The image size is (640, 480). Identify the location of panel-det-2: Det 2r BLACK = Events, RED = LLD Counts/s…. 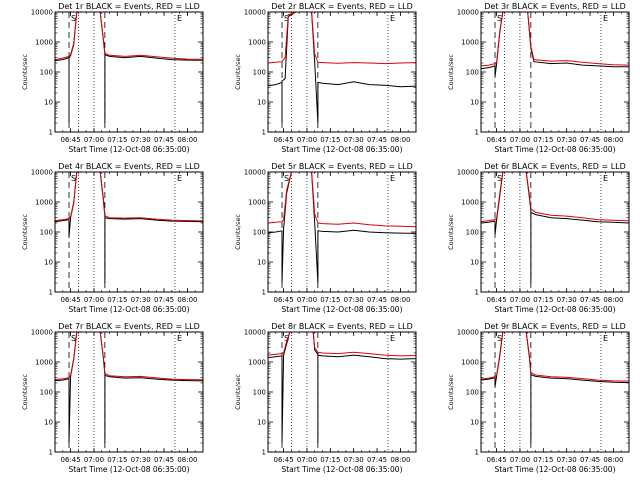
(325, 78).